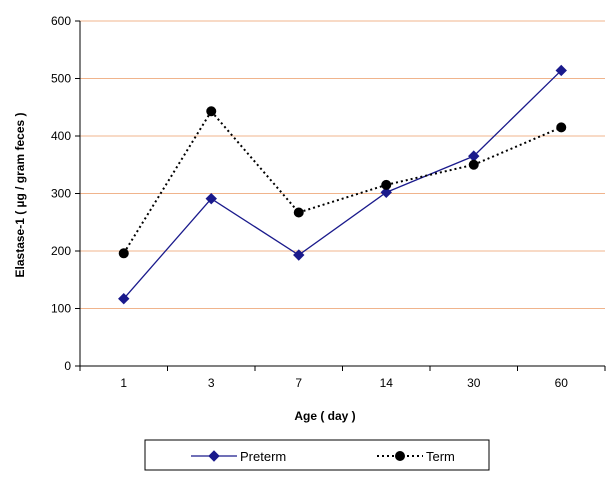 The height and width of the screenshot is (479, 607). I want to click on legend-marker-term, so click(400, 456).